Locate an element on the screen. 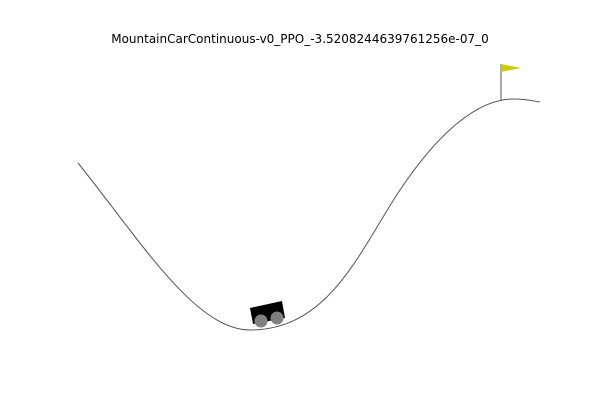  car-rear-wheel is located at coordinates (261, 321).